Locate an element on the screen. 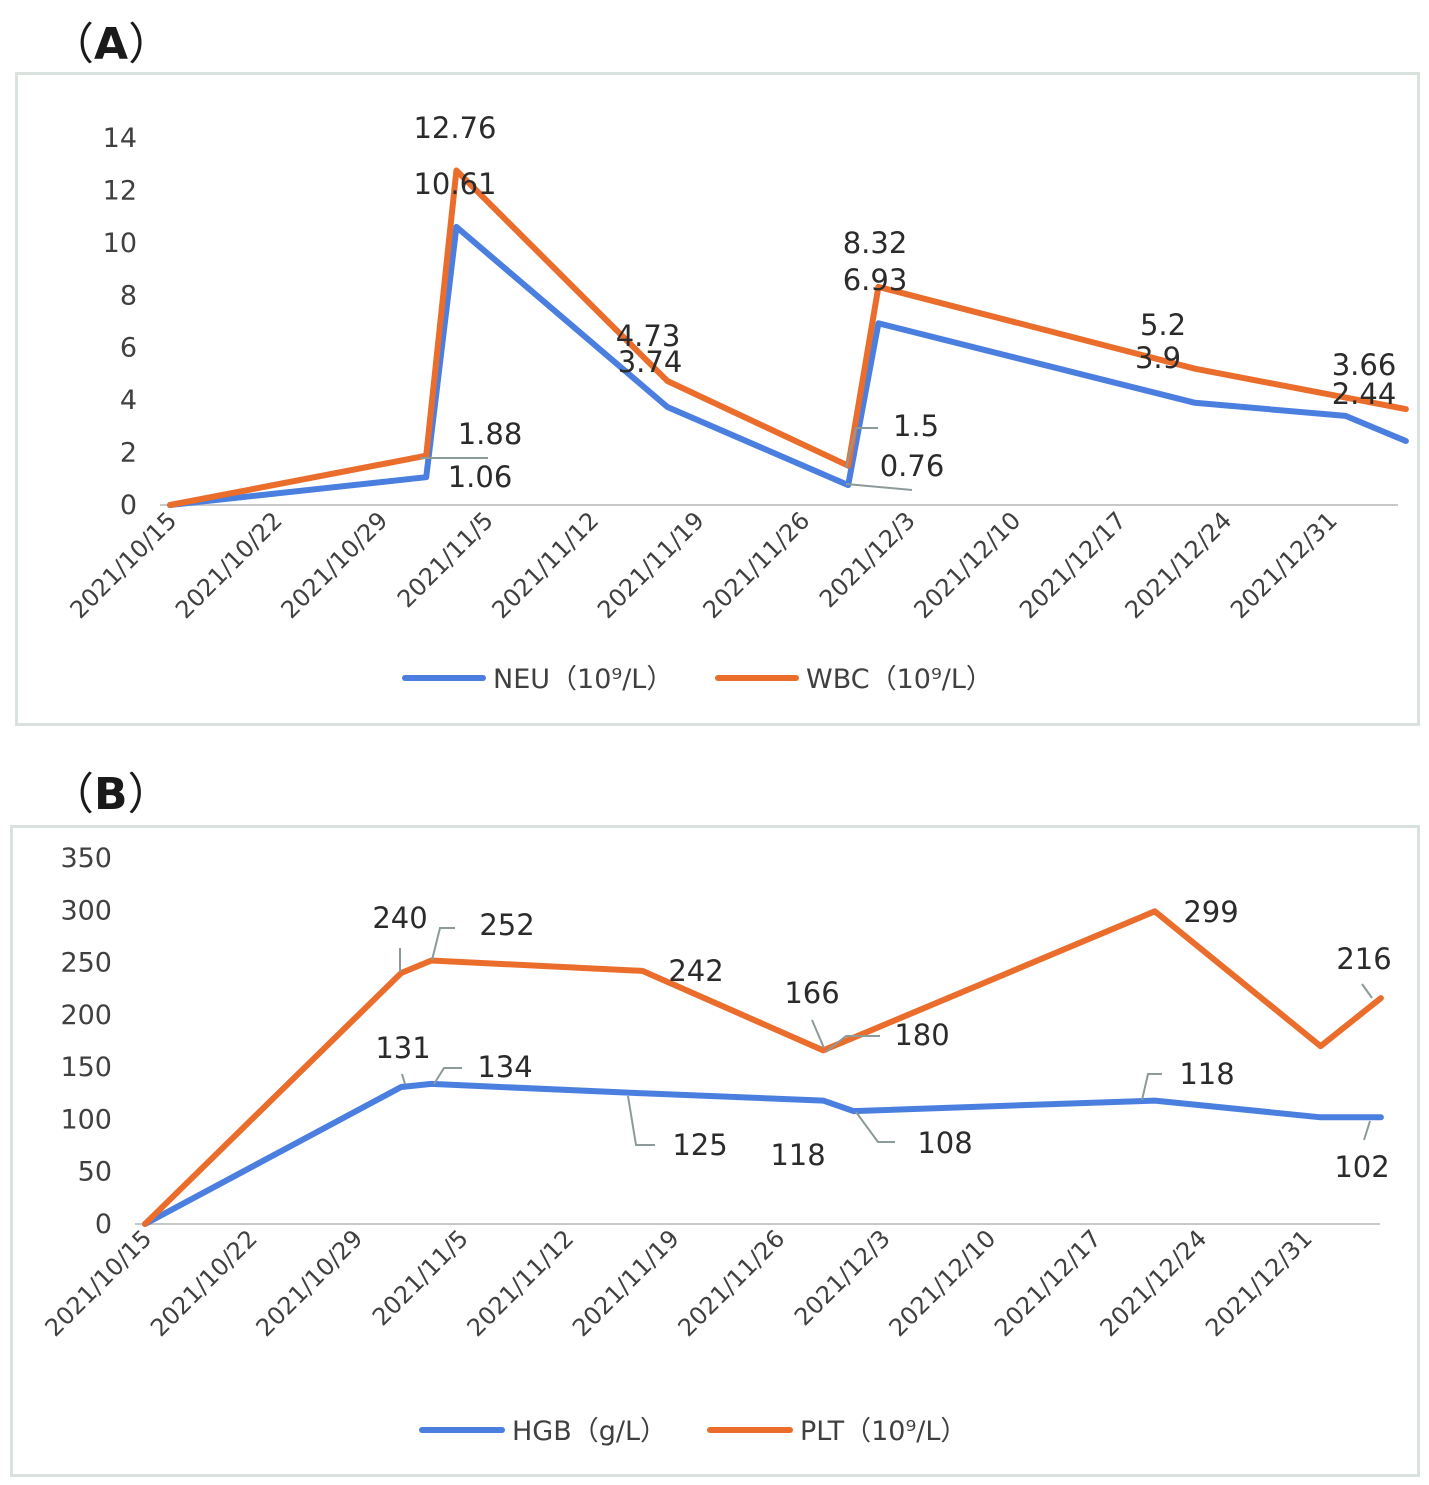 The height and width of the screenshot is (1485, 1429). chart-a-data-label: 1.06 is located at coordinates (480, 477).